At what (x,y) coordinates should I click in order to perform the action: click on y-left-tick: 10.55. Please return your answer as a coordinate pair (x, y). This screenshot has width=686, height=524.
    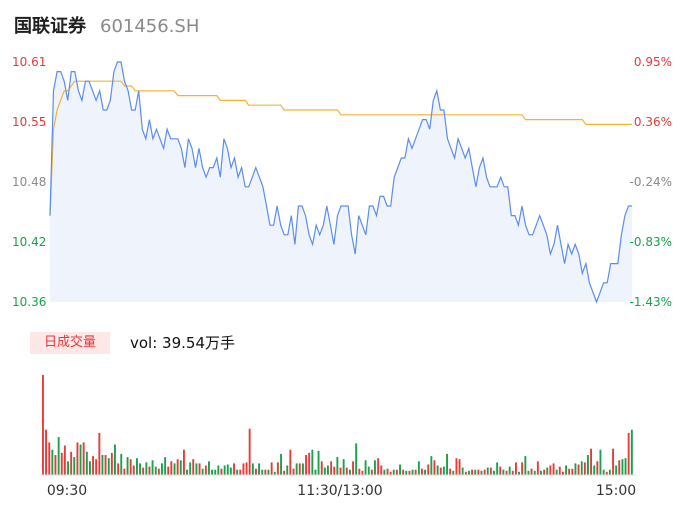
    Looking at the image, I should click on (29, 122).